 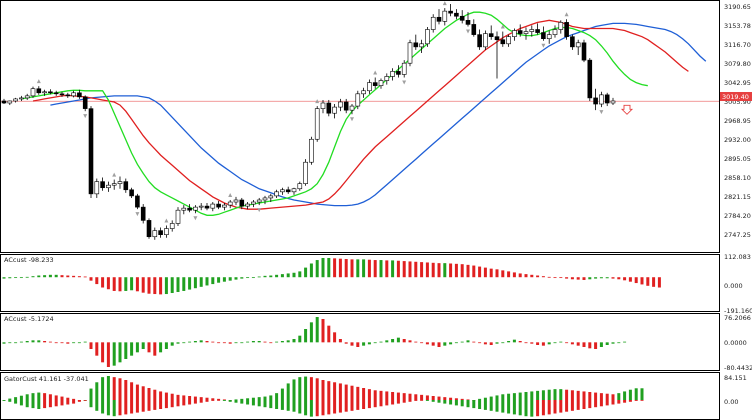 What do you see at coordinates (737, 318) in the screenshot?
I see `ac2-axis-top: 76.2066` at bounding box center [737, 318].